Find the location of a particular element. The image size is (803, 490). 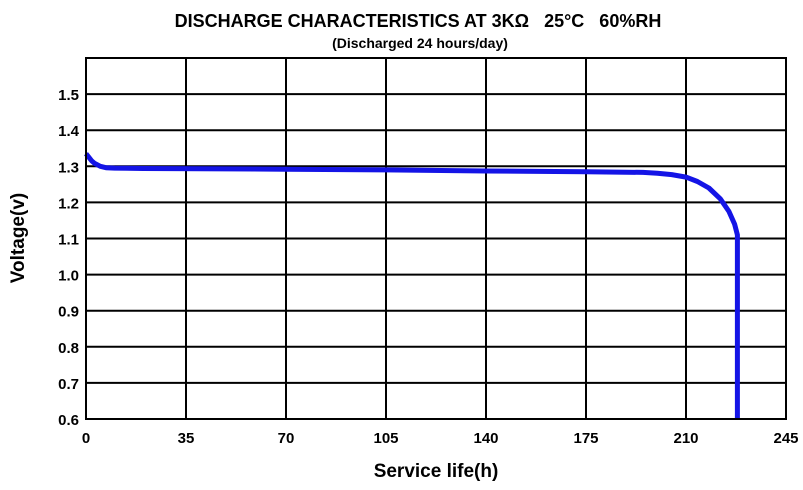

x-tick-label: 140 is located at coordinates (485, 438).